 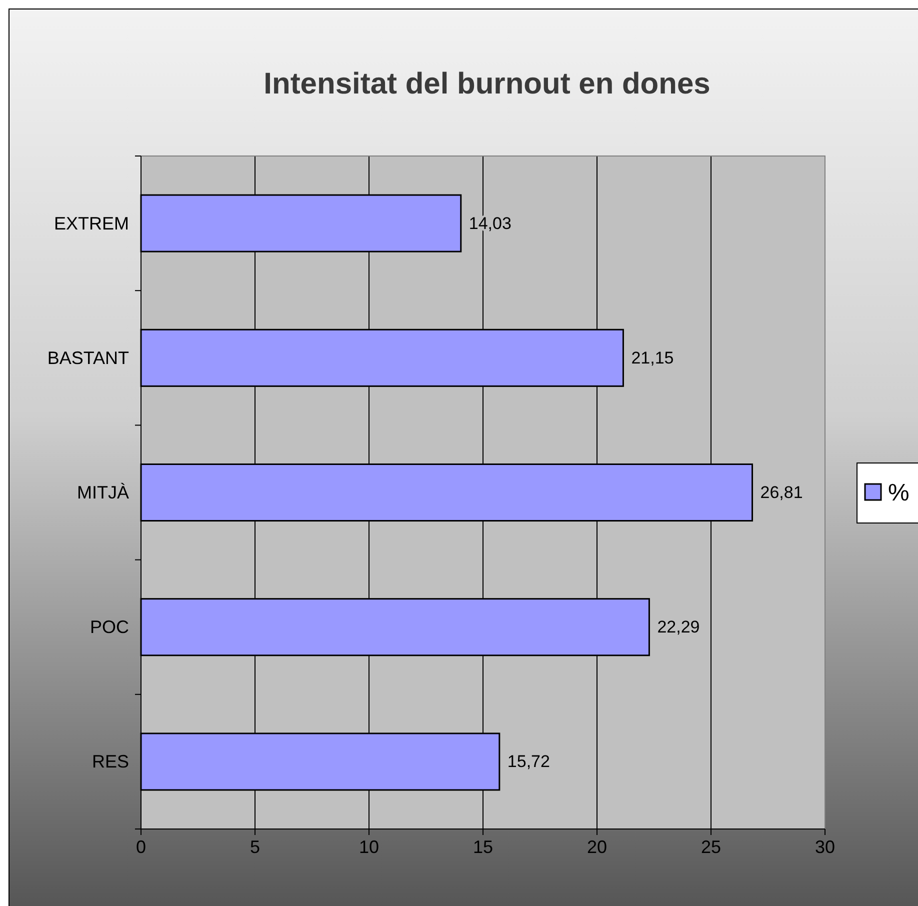 What do you see at coordinates (369, 847) in the screenshot?
I see `x-tick-label: 10` at bounding box center [369, 847].